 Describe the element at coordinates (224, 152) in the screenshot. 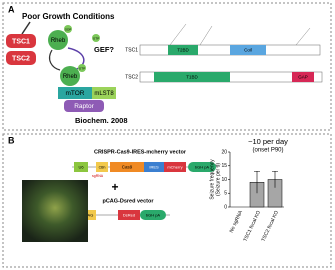

I see `y-tick-label: 20` at that location.